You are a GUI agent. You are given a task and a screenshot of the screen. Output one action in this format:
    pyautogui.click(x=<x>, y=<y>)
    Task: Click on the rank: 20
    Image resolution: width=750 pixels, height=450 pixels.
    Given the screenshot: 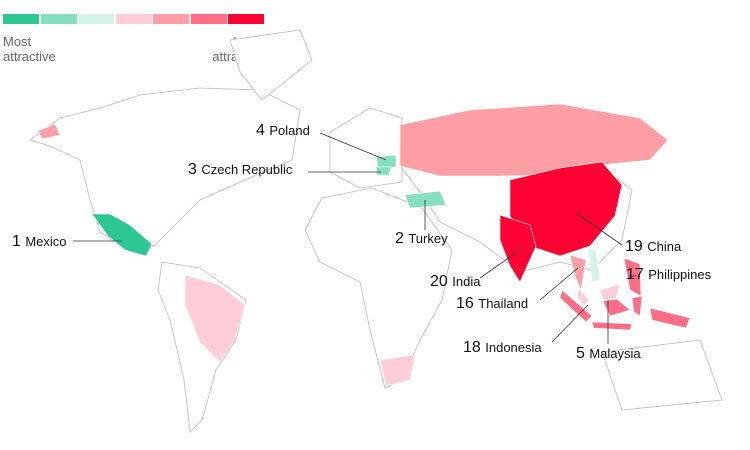 What is the action you would take?
    pyautogui.click(x=441, y=281)
    